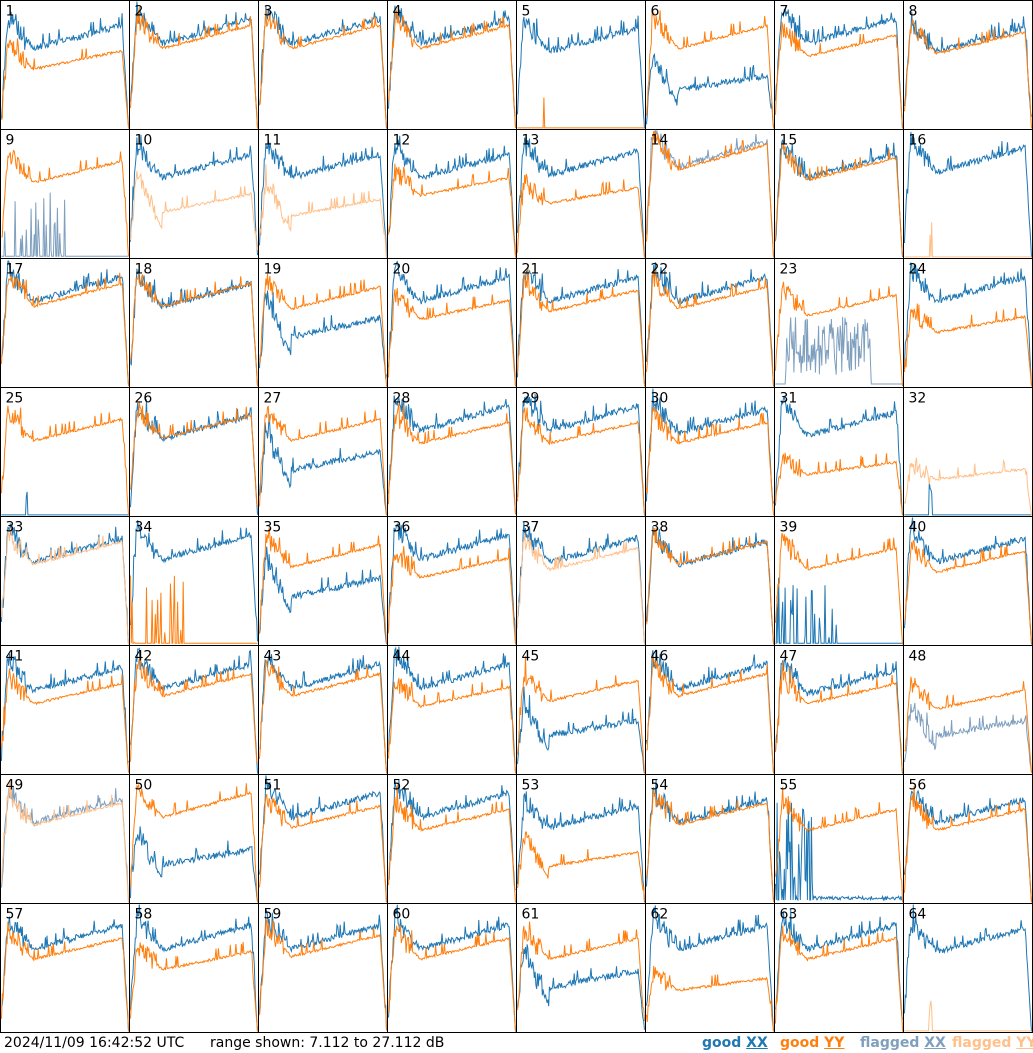  I want to click on antenna-panel-42: 42, so click(194, 710).